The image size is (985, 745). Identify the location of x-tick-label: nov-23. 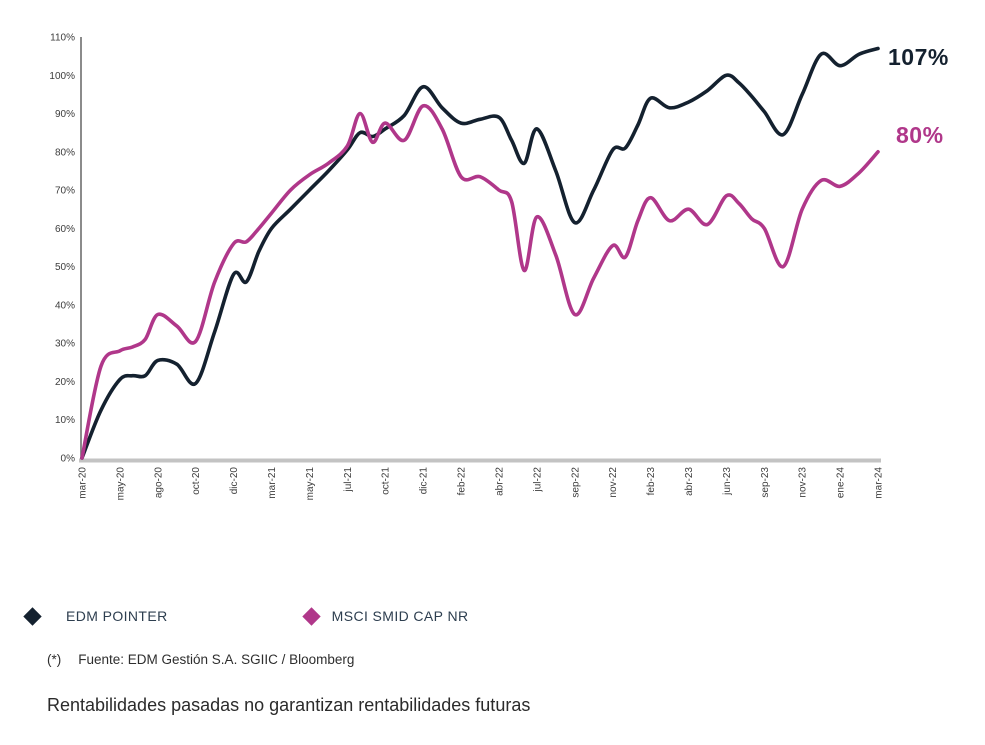
(803, 482).